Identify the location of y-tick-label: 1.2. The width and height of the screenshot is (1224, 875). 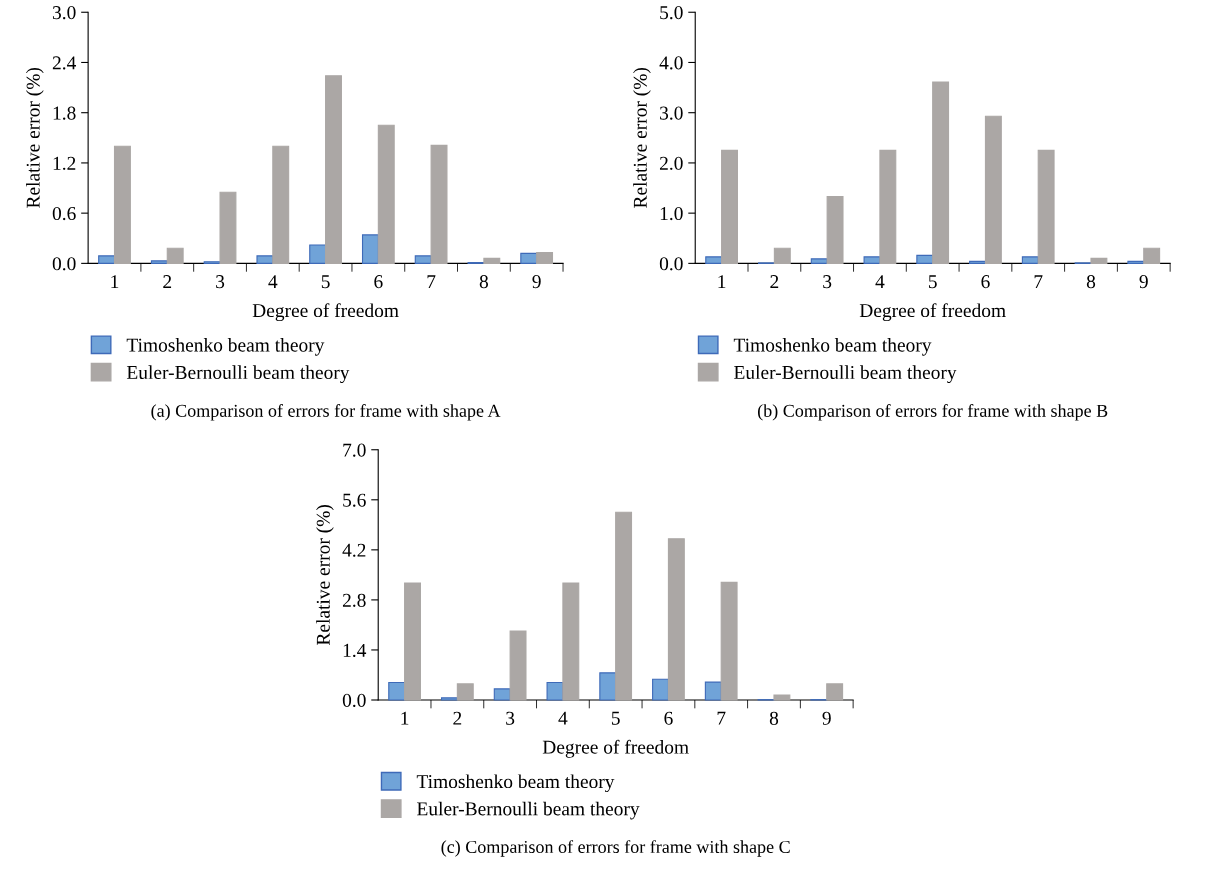
(64, 163).